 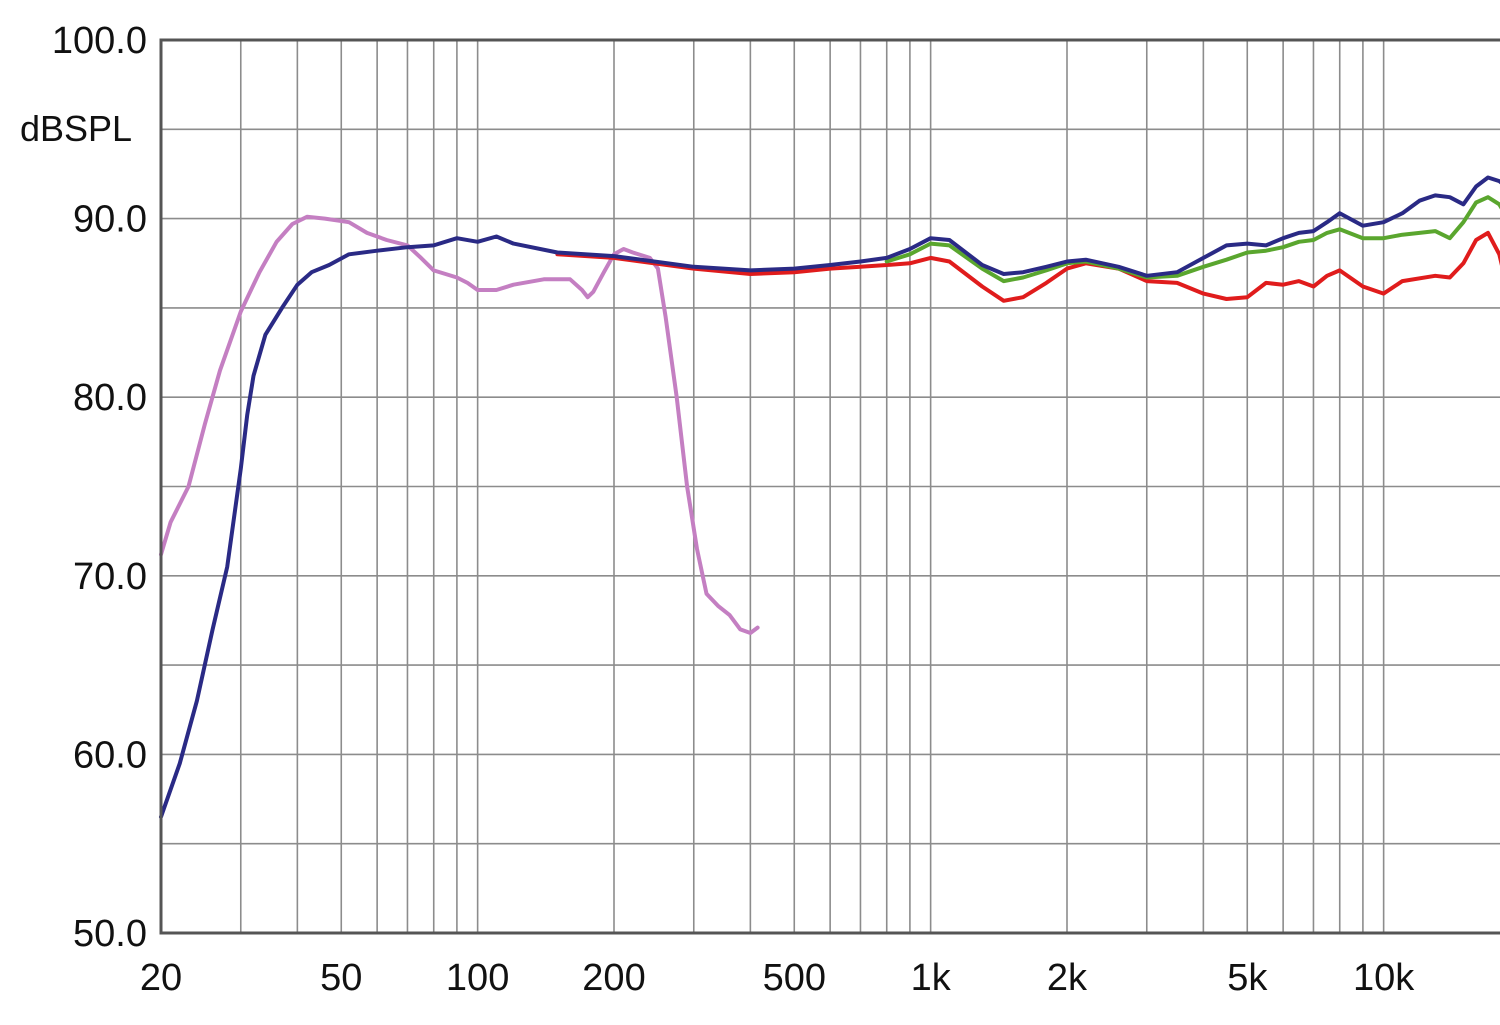 What do you see at coordinates (1067, 978) in the screenshot?
I see `x-tick-label: 2k` at bounding box center [1067, 978].